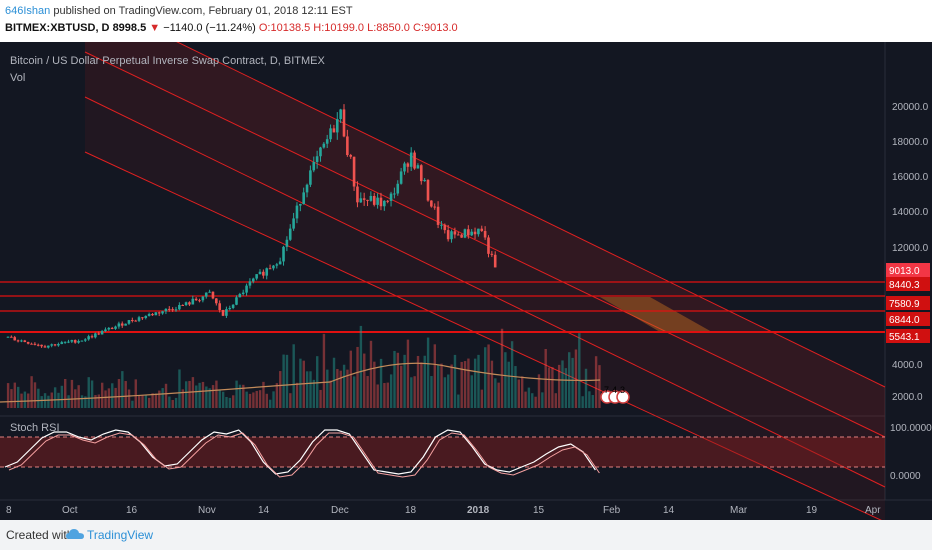  I want to click on ohlc-values: O:10138.5 H:10199.0 L:8850.0 C:9013.0, so click(358, 28).